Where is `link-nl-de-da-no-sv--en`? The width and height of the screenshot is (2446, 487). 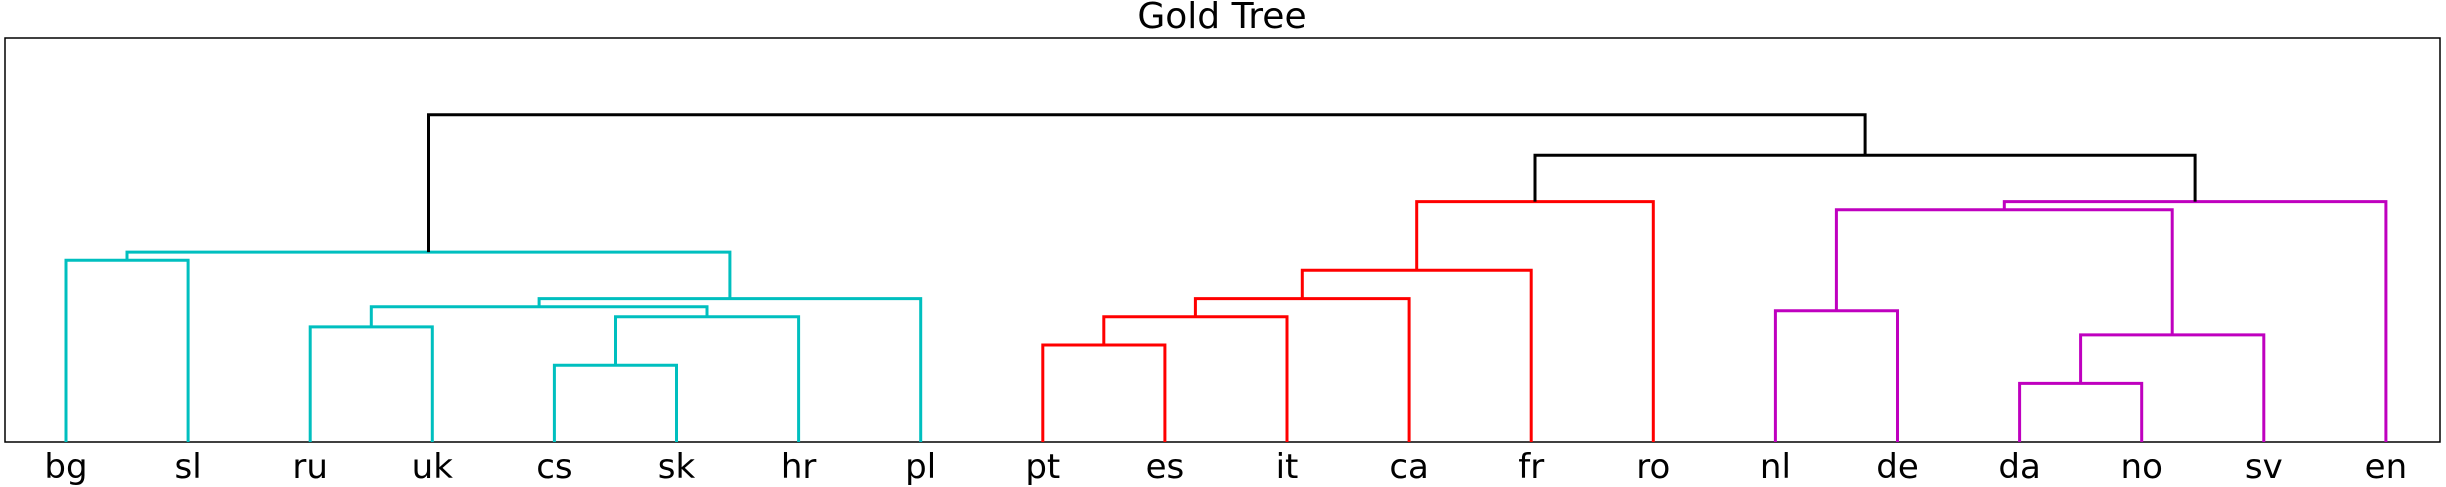
link-nl-de-da-no-sv--en is located at coordinates (2195, 321).